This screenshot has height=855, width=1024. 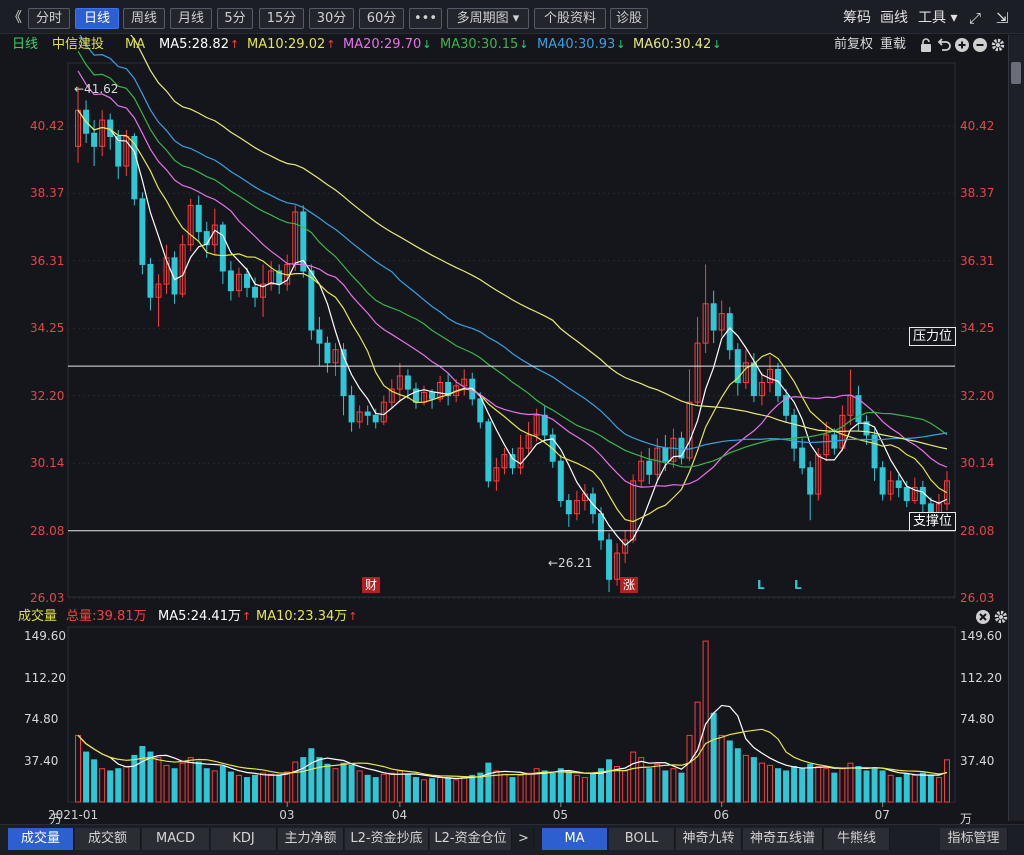 What do you see at coordinates (331, 18) in the screenshot?
I see `period-button-30min: 30分` at bounding box center [331, 18].